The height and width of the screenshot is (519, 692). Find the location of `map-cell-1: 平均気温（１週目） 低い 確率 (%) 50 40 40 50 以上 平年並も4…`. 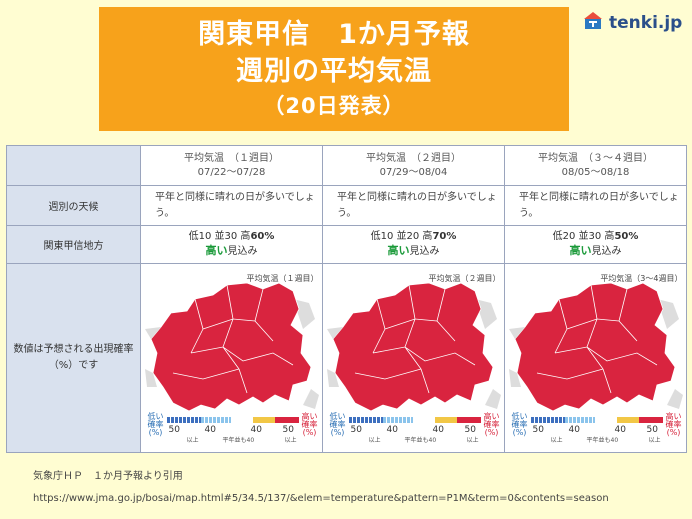

map-cell-1: 平均気温（１週目） 低い 確率 (%) 50 40 40 50 以上 平年並も4… is located at coordinates (231, 358).